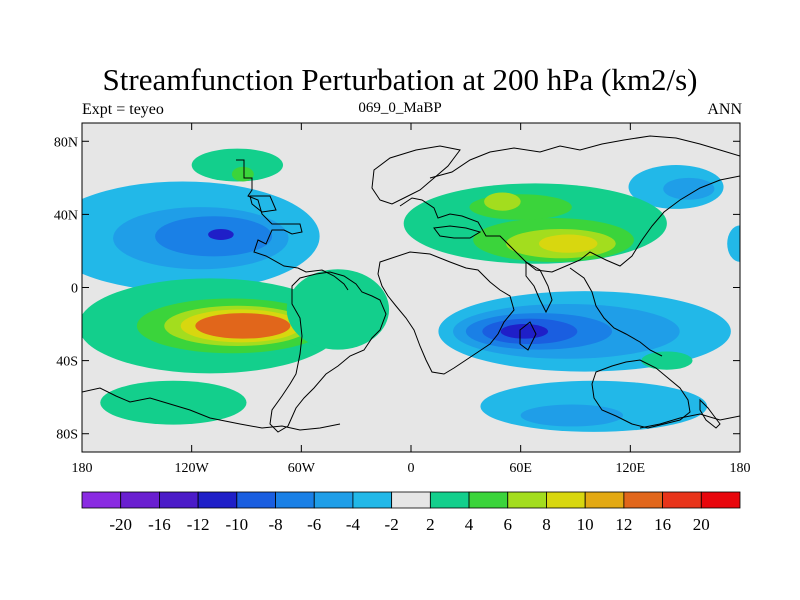 The image size is (800, 600). Describe the element at coordinates (328, 352) in the screenshot. I see `south-america-outline` at that location.